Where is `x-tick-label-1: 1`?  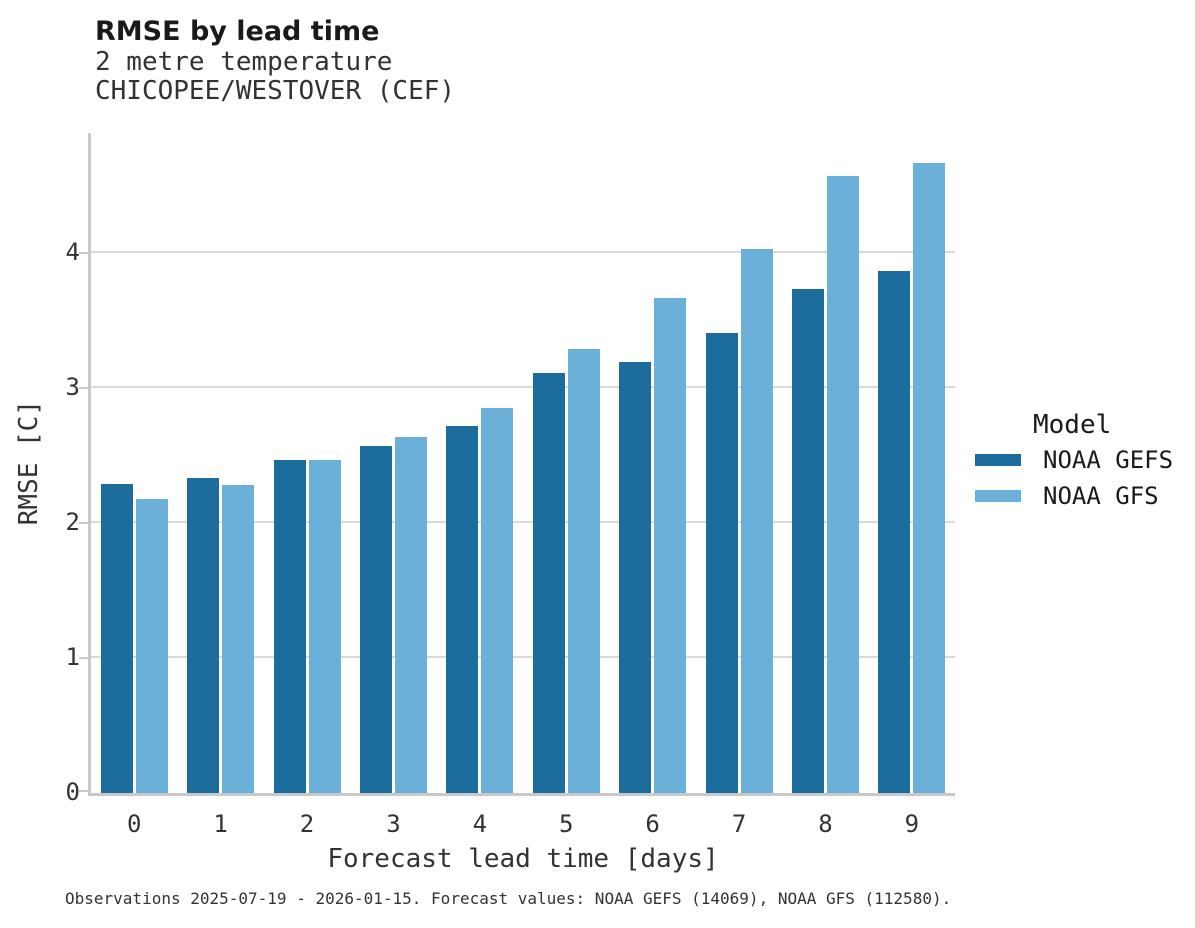
x-tick-label-1: 1 is located at coordinates (220, 824).